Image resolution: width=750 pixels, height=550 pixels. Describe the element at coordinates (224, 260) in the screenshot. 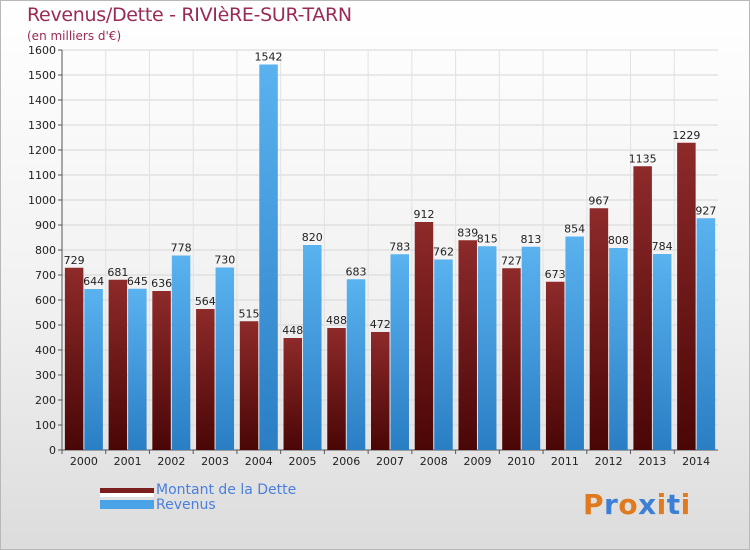

I see `data-label-revenus: 730` at that location.